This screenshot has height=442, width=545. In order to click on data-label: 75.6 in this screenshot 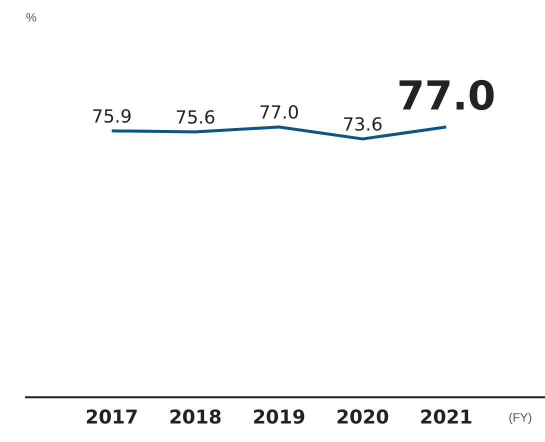, I will do `click(195, 118)`.